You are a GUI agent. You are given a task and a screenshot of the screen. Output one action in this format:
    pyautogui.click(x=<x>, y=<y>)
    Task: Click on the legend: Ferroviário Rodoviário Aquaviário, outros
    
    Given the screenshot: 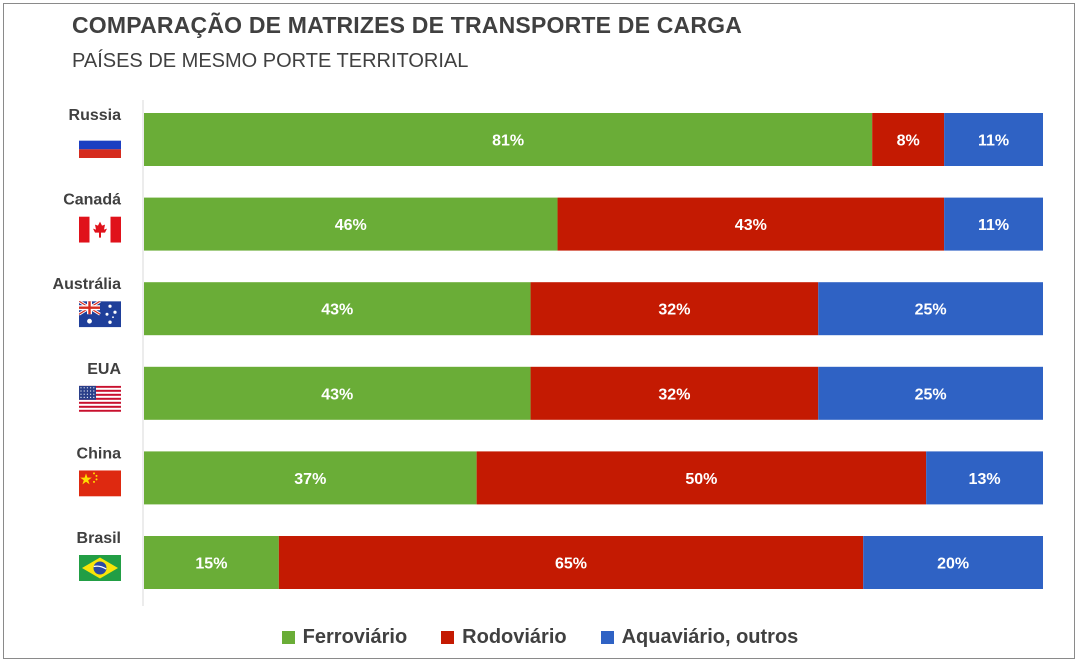 What is the action you would take?
    pyautogui.click(x=540, y=637)
    